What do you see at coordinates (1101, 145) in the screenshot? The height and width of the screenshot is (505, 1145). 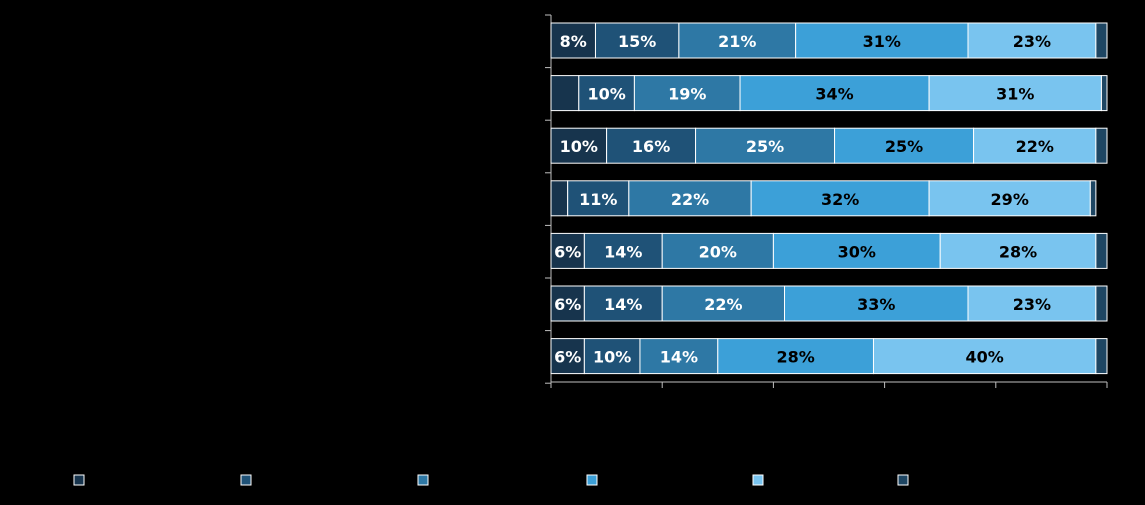 I see `bar-segment-row3-series6` at bounding box center [1101, 145].